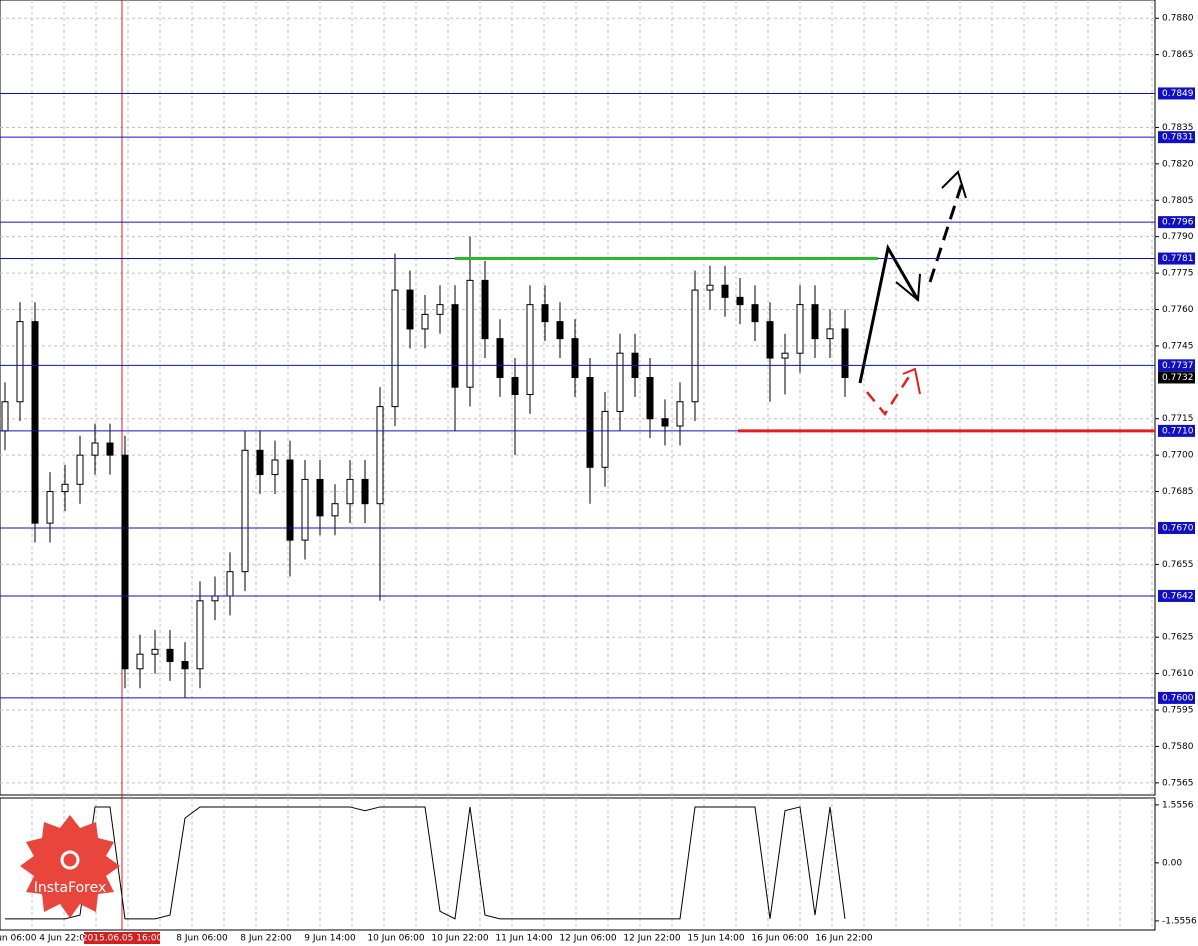 Image resolution: width=1198 pixels, height=946 pixels. Describe the element at coordinates (651, 939) in the screenshot. I see `x-tick-label: 12 Jun 22:00` at that location.